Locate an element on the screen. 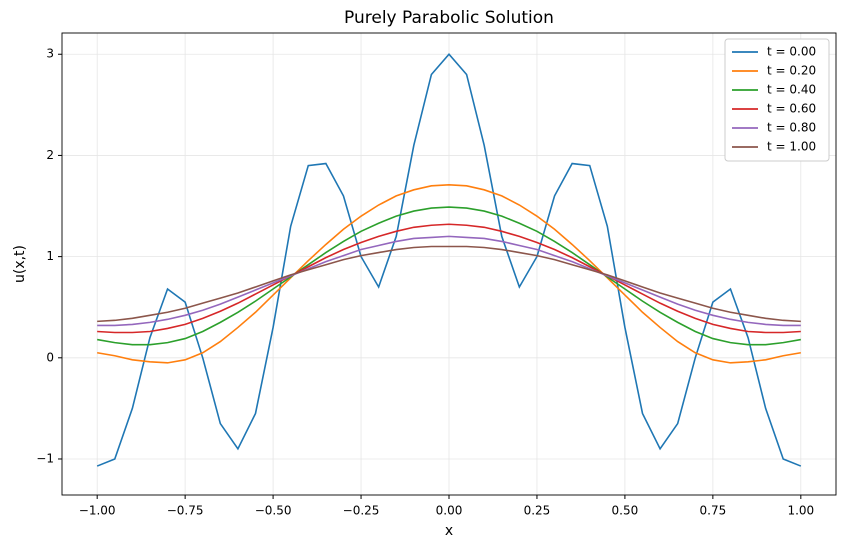 The width and height of the screenshot is (845, 553). y-axis-label: u(x,t) is located at coordinates (20, 264).